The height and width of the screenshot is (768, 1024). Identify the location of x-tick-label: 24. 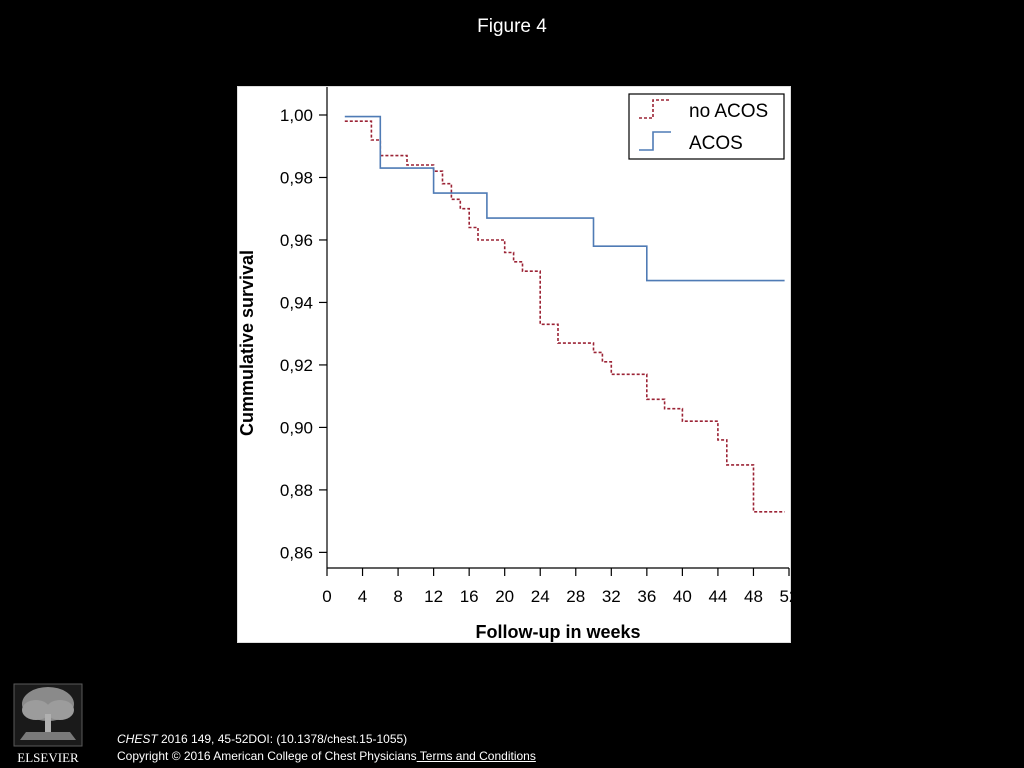
(540, 596).